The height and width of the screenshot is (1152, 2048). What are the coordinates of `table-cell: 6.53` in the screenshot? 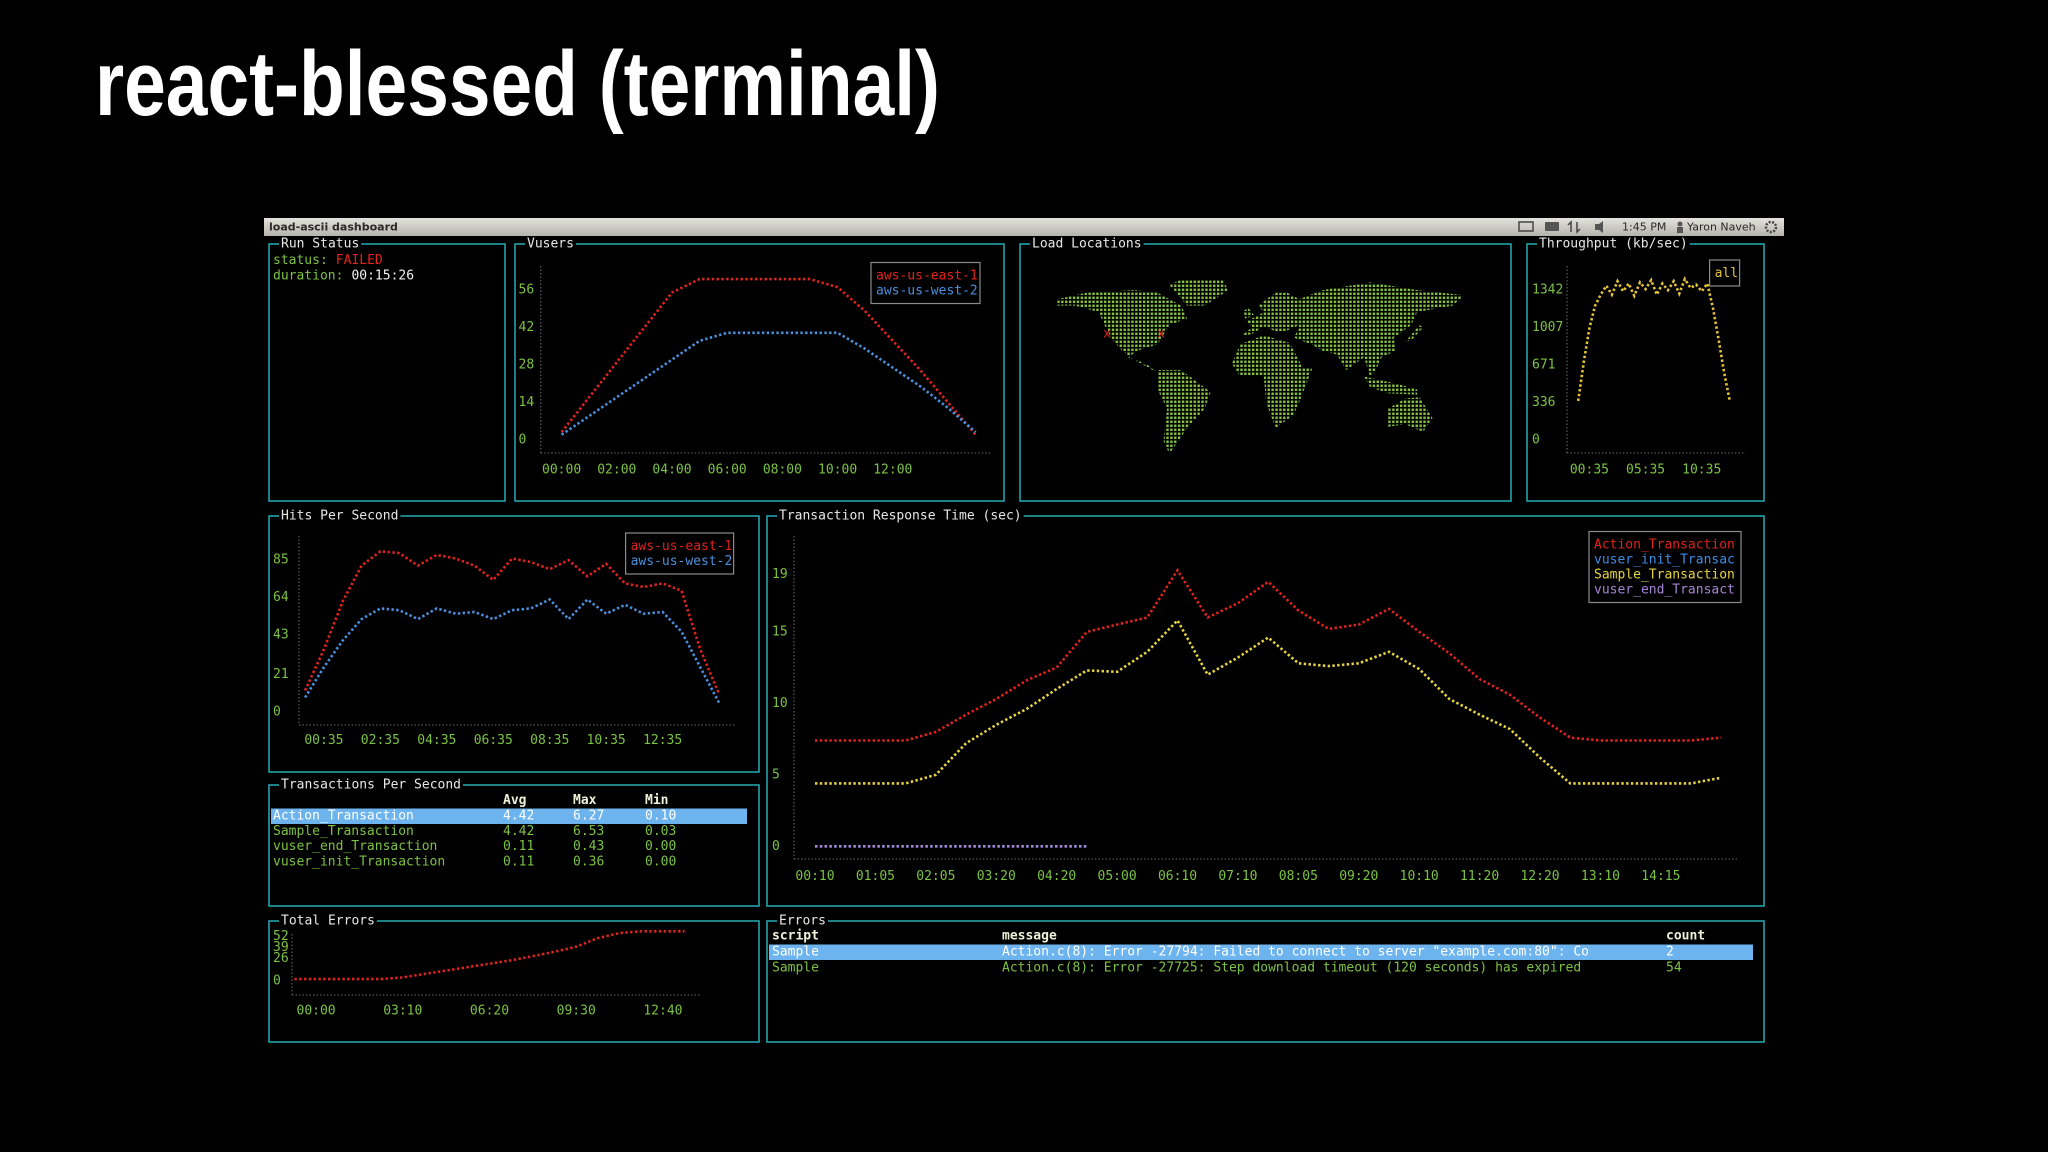 It's located at (588, 831).